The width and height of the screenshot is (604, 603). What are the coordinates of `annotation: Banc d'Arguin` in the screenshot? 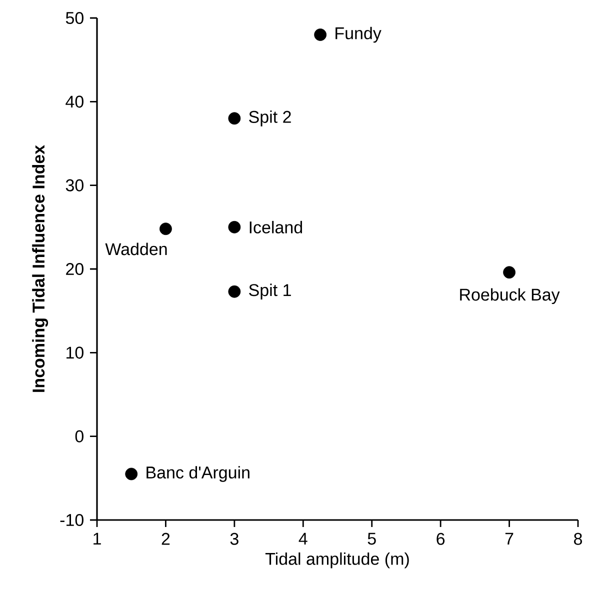 It's located at (198, 474).